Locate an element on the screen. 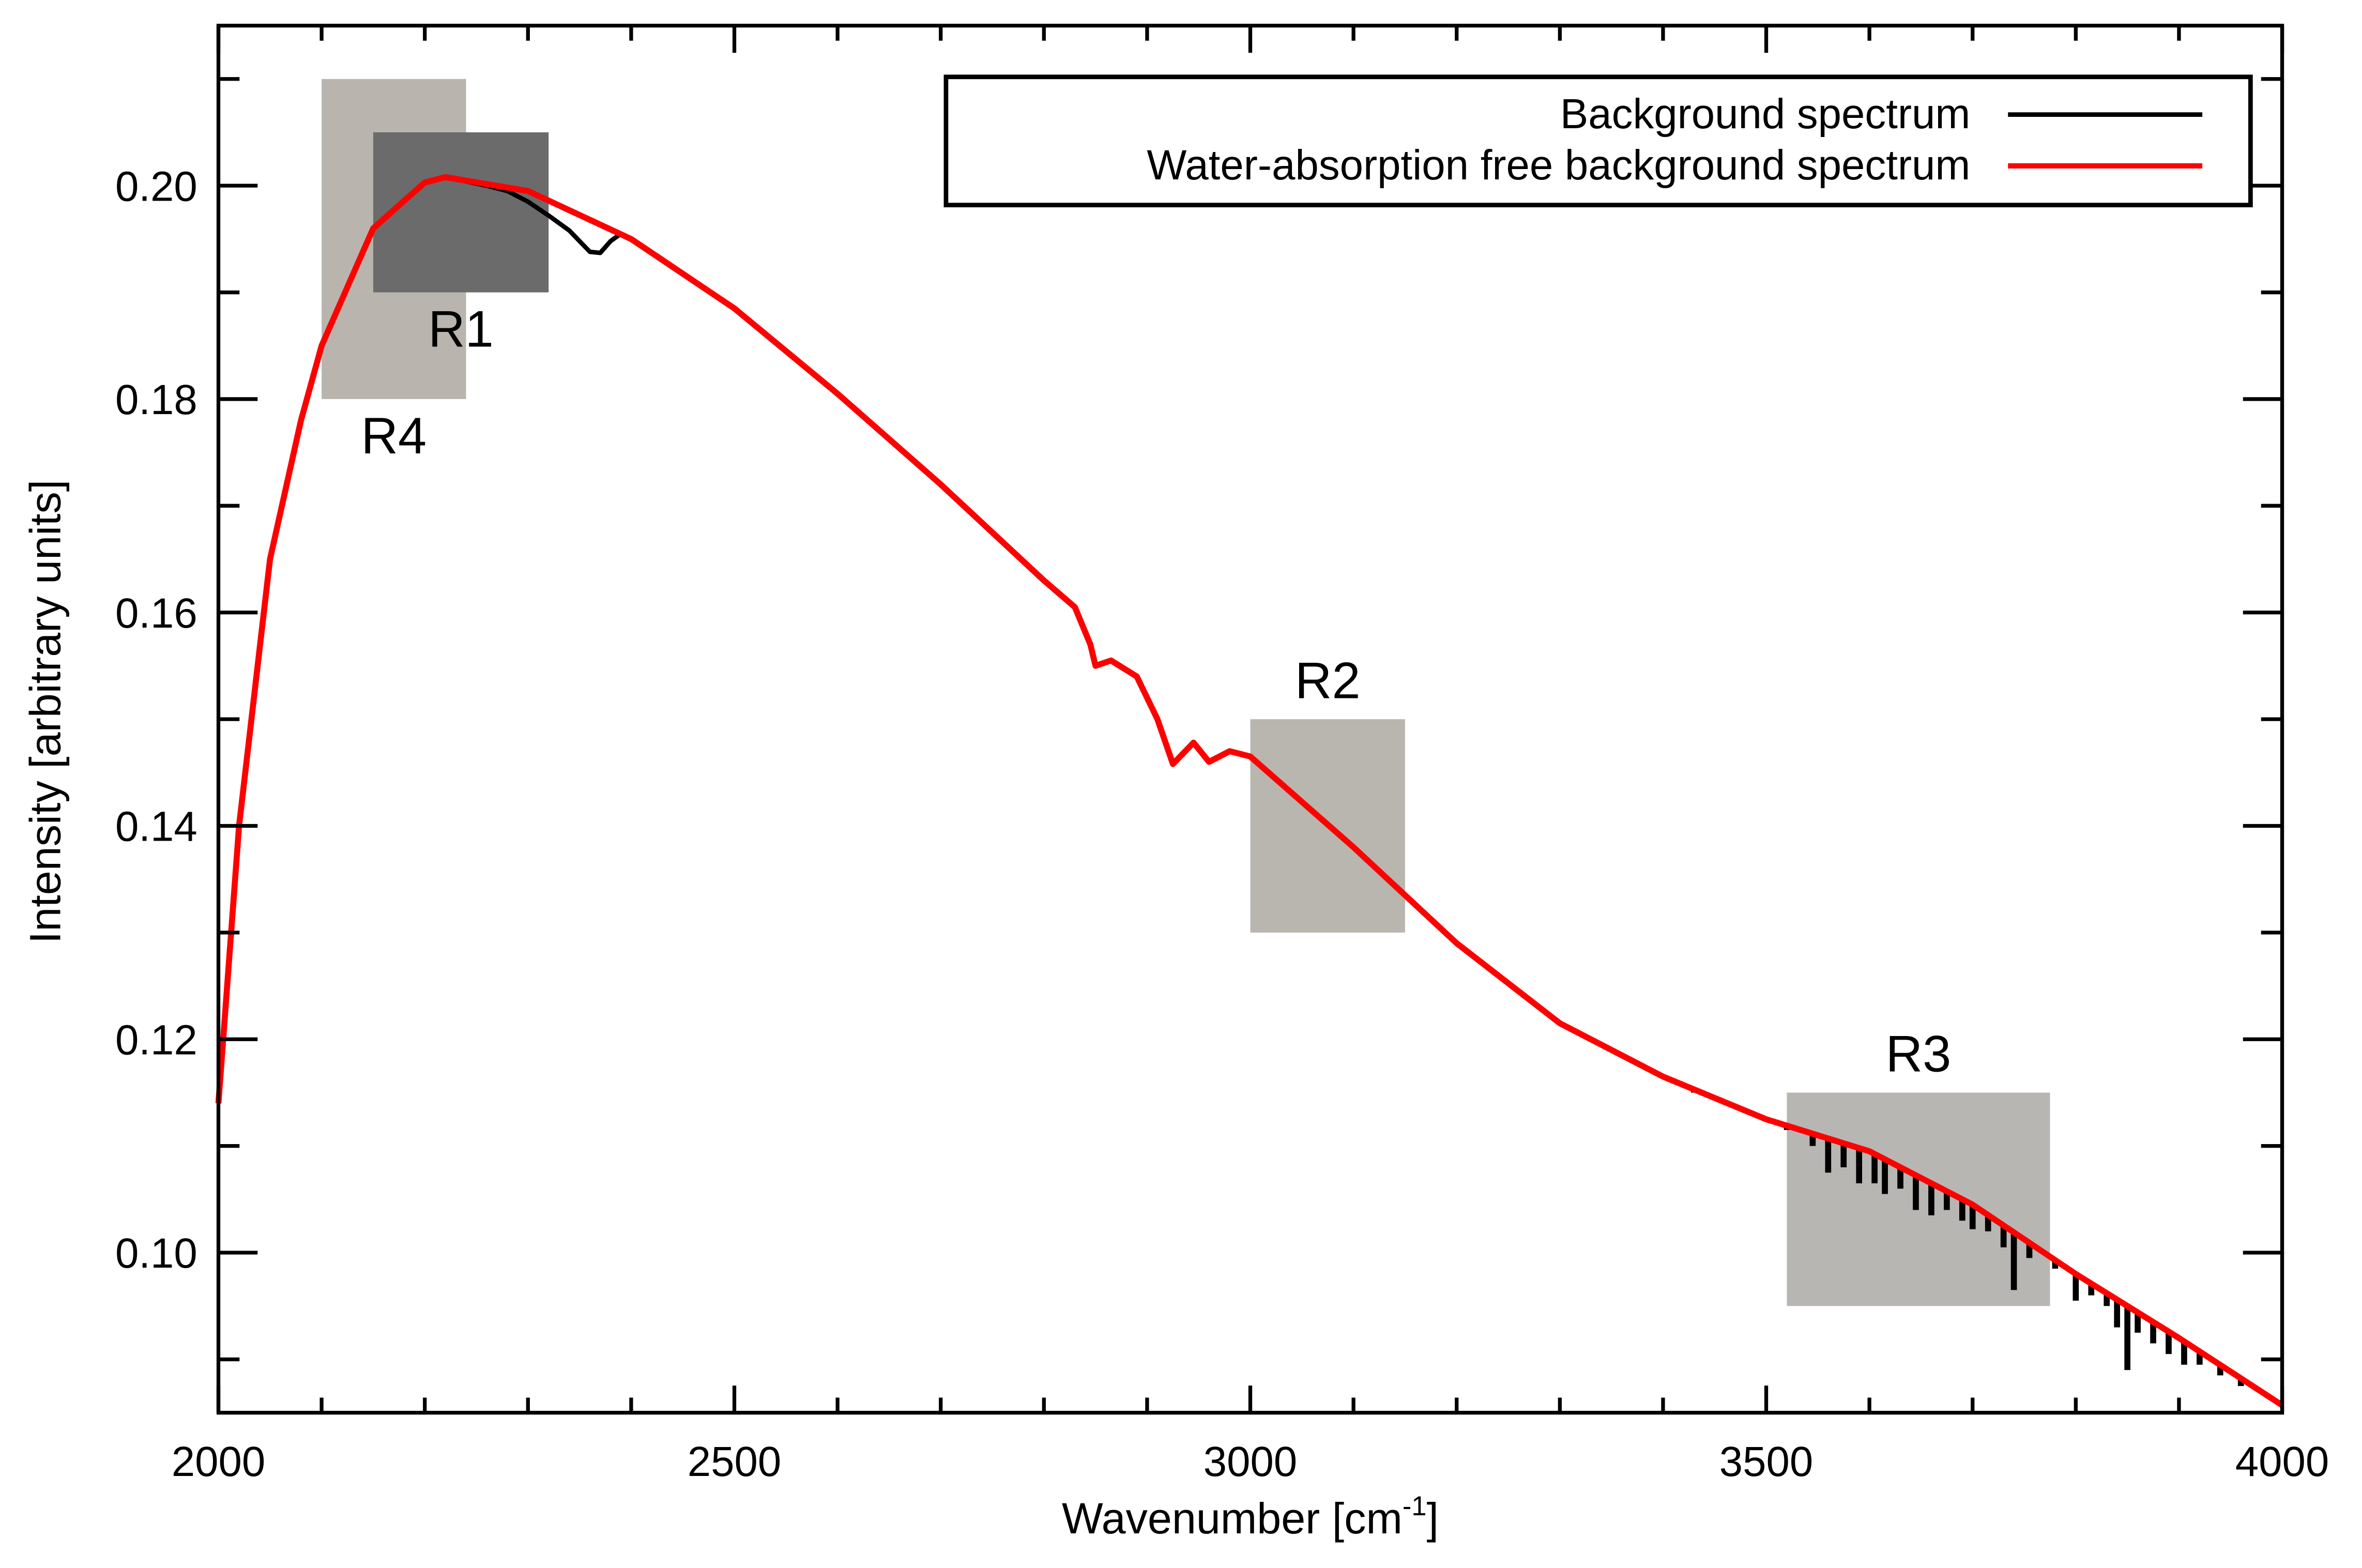 The image size is (2362, 1568). y-tick-label: 0.14 is located at coordinates (156, 827).